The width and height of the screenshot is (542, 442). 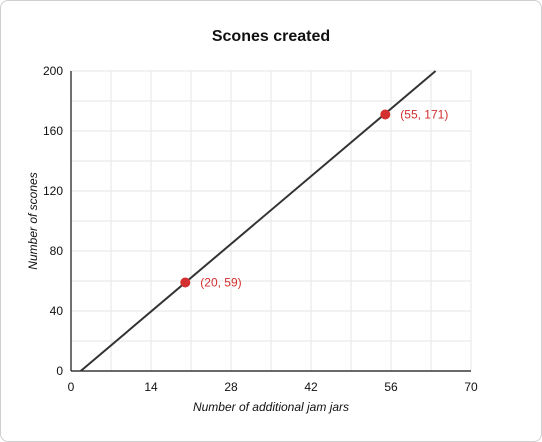 I want to click on y-tick-label: 80, so click(x=57, y=251).